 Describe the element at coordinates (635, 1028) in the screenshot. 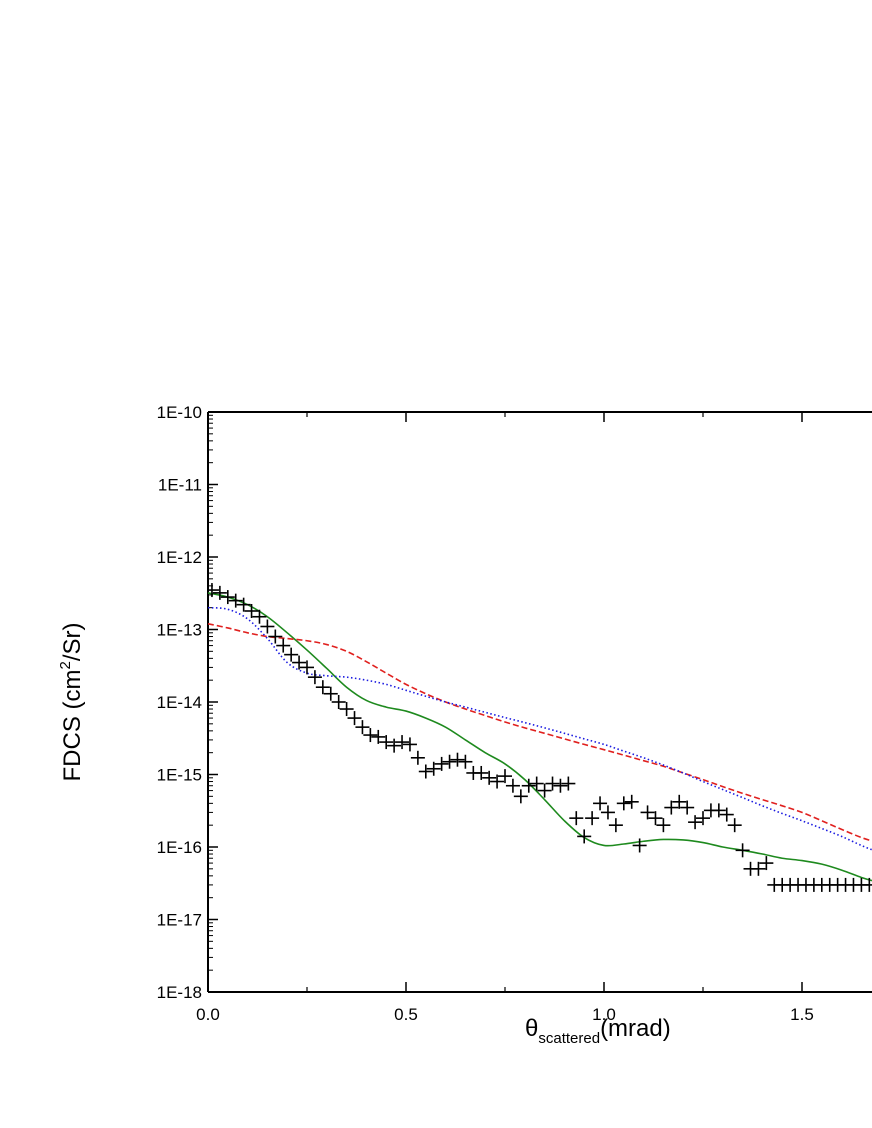

I see `x-axis-title-unit: (mrad)` at that location.